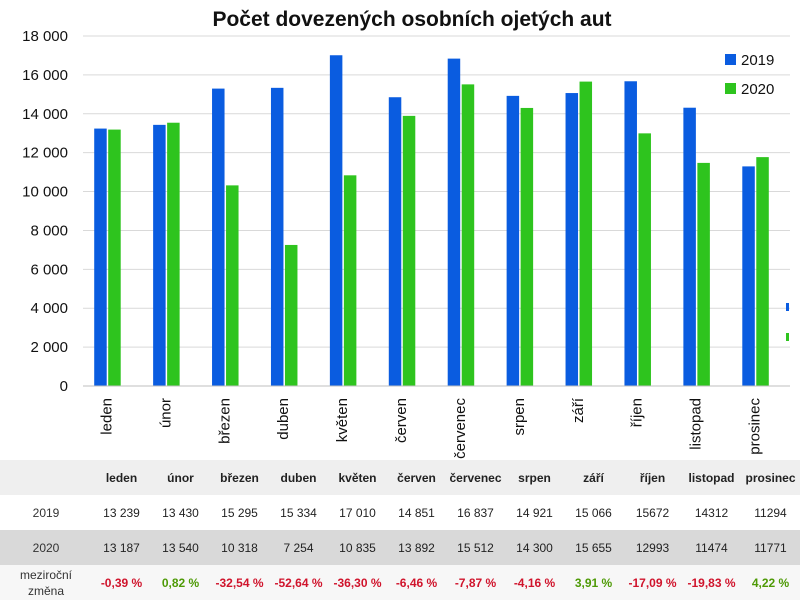 The height and width of the screenshot is (600, 800). What do you see at coordinates (696, 424) in the screenshot?
I see `x-tick-label: listopad` at bounding box center [696, 424].